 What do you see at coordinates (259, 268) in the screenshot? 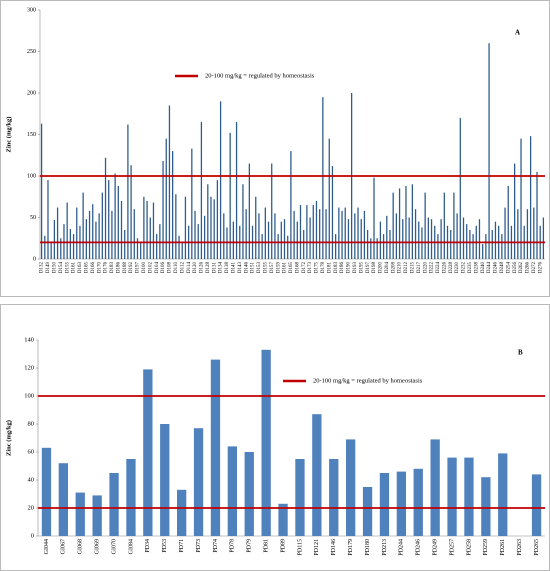
I see `x-tick-label: D153` at bounding box center [259, 268].